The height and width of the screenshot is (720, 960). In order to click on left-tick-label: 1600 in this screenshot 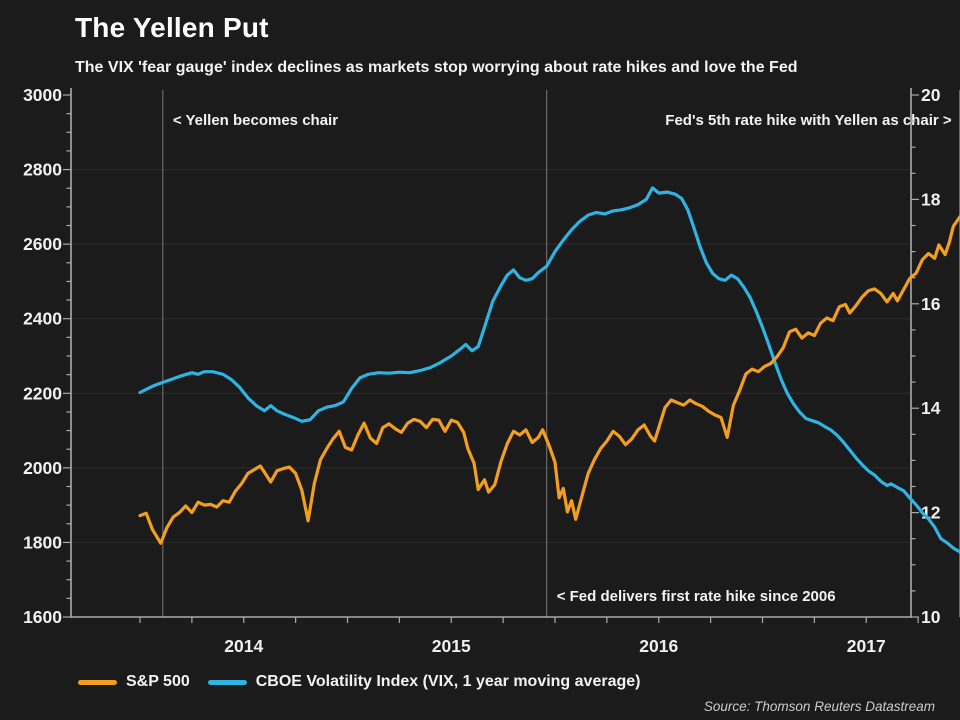, I will do `click(42, 617)`.